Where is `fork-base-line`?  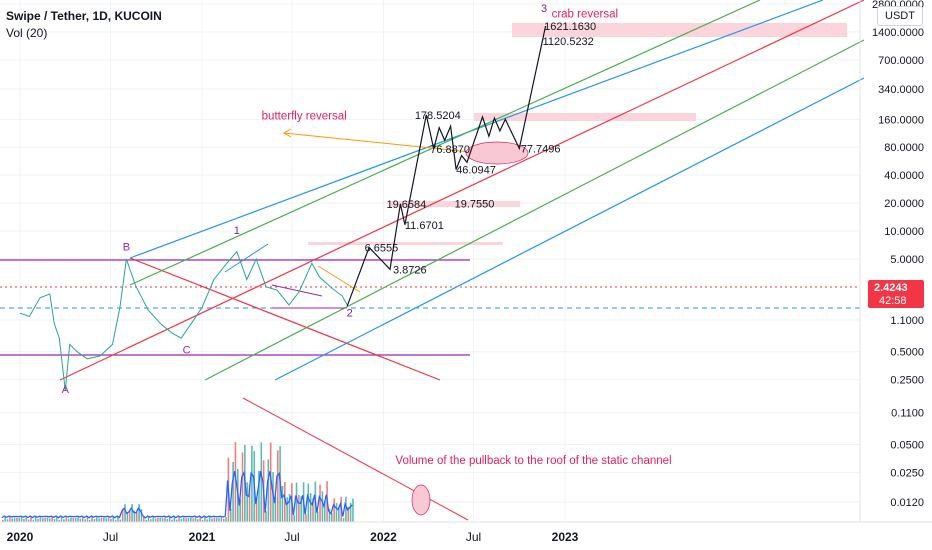
fork-base-line is located at coordinates (285, 319).